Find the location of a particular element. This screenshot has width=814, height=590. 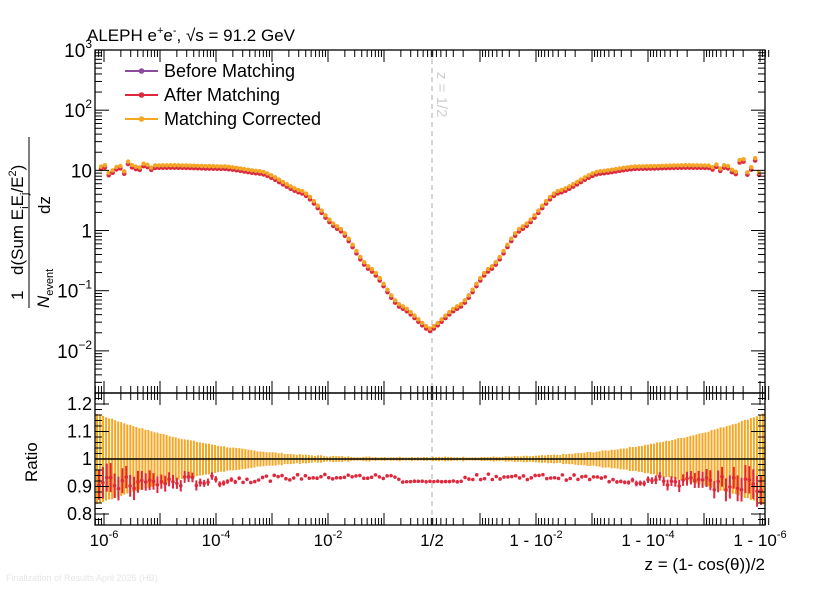

bottom-data-layer is located at coordinates (430, 460).